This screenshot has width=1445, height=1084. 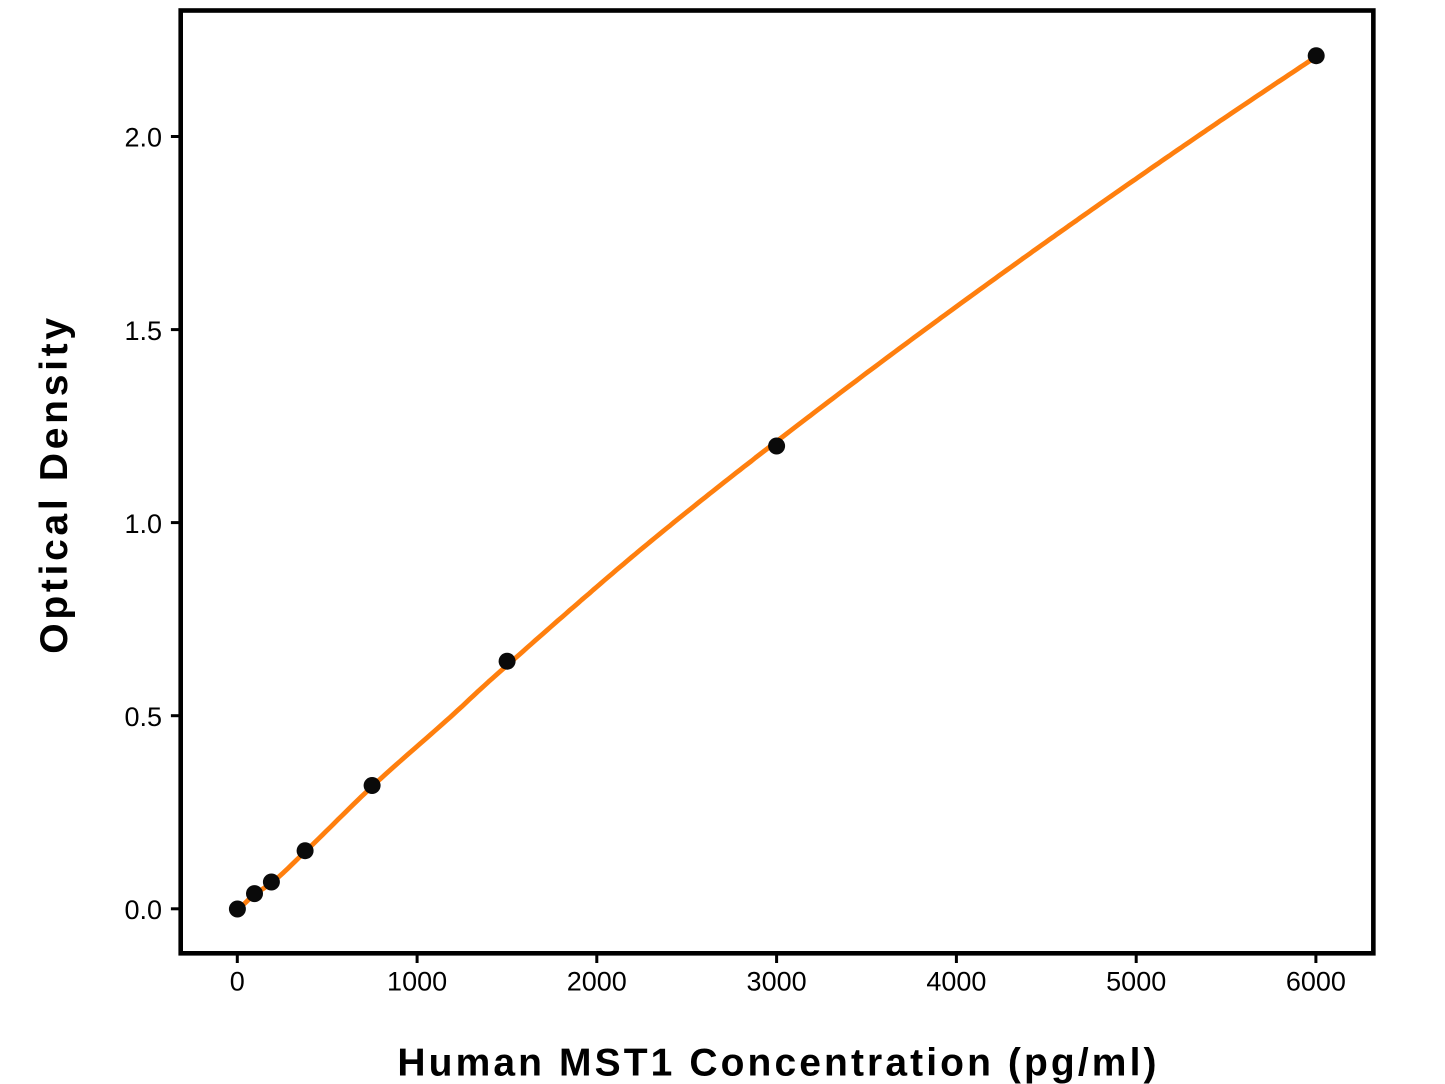 What do you see at coordinates (54, 483) in the screenshot?
I see `svg-text: Optical Density` at bounding box center [54, 483].